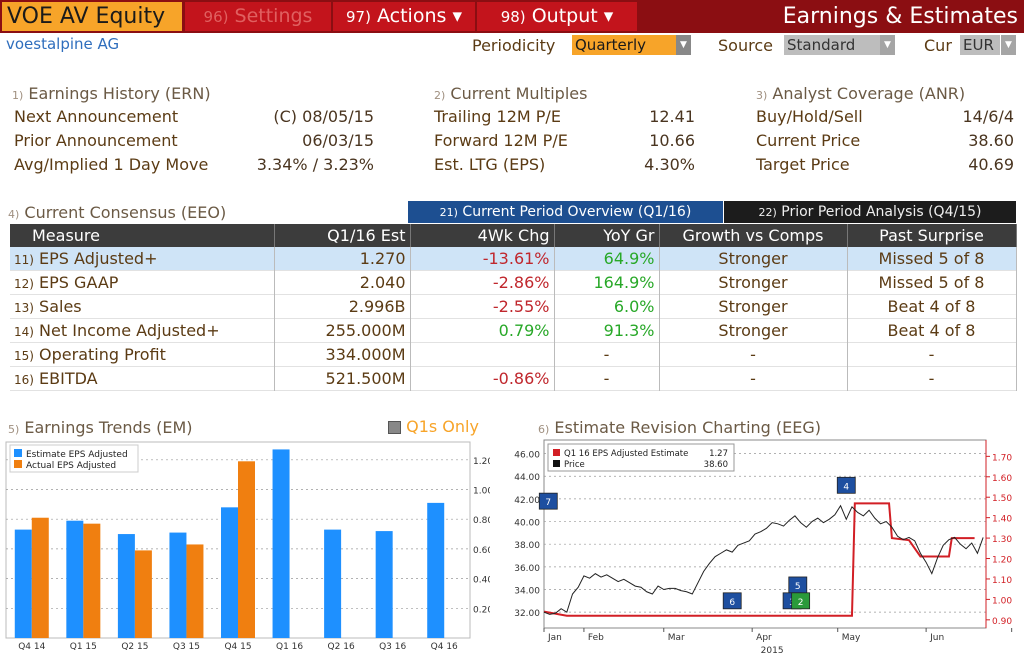 The image size is (1024, 656). Describe the element at coordinates (846, 487) in the screenshot. I see `event-marker-label: 4` at that location.